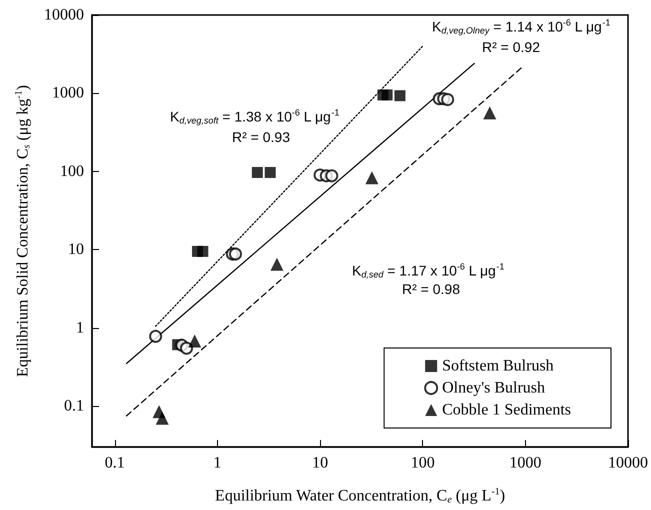 This screenshot has width=651, height=510. I want to click on annotation: R² = 0.98, so click(431, 289).